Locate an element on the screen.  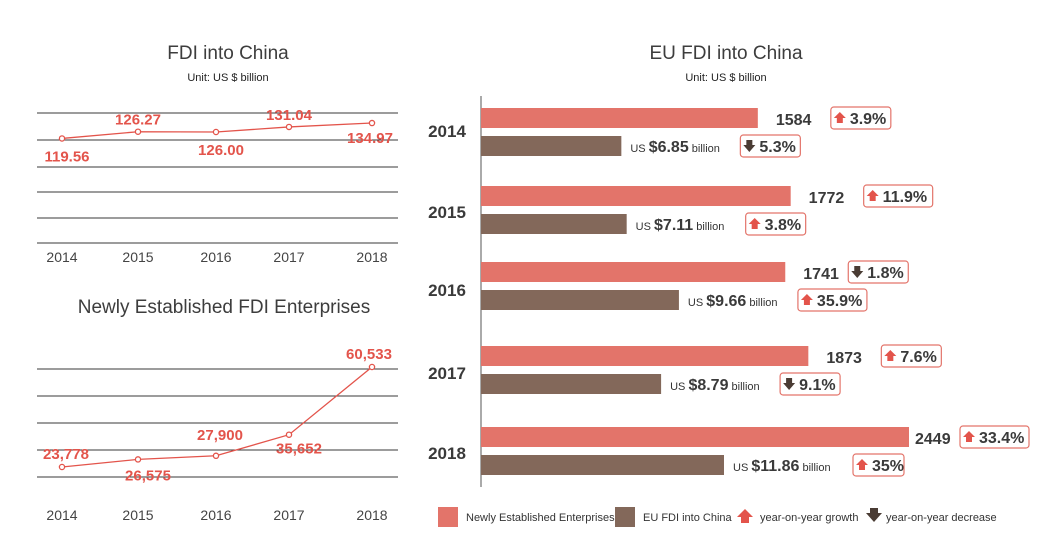
y-tick-label: 2016 is located at coordinates (447, 290).